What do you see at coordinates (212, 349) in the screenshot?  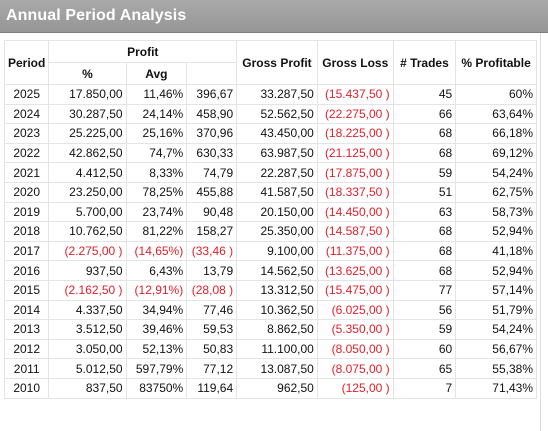 I see `cell-profit-avg: 50,83` at bounding box center [212, 349].